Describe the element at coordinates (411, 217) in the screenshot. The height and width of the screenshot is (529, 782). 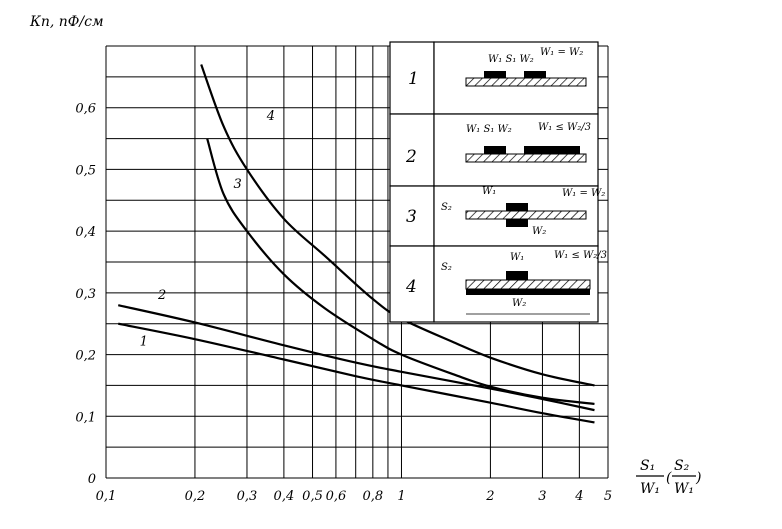
I see `inset-panel-3-number: 3` at that location.